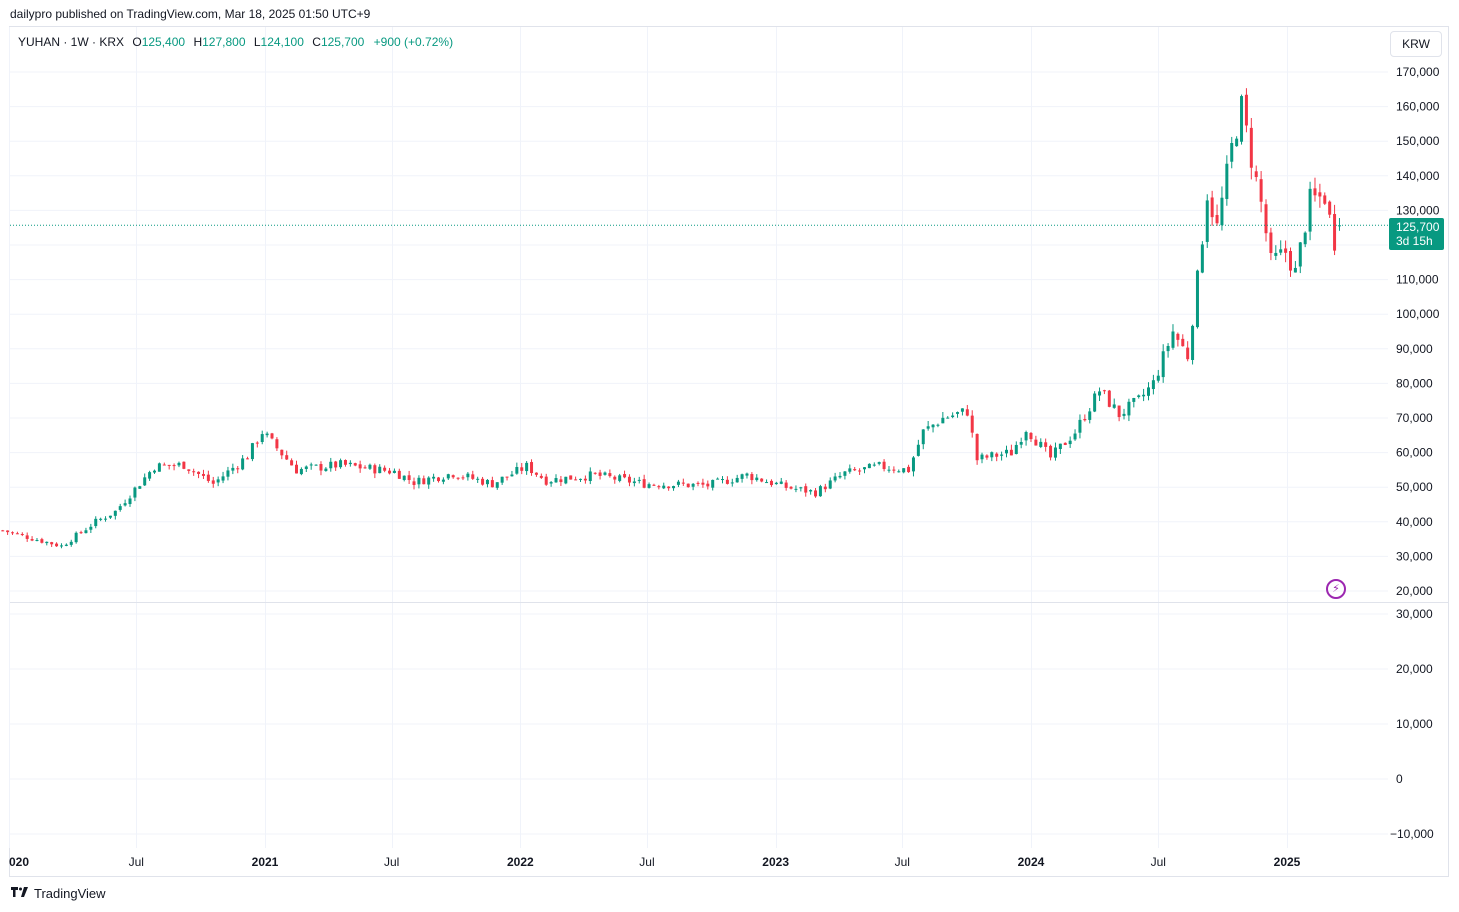  Describe the element at coordinates (646, 862) in the screenshot. I see `time-tick-label: Jul` at that location.